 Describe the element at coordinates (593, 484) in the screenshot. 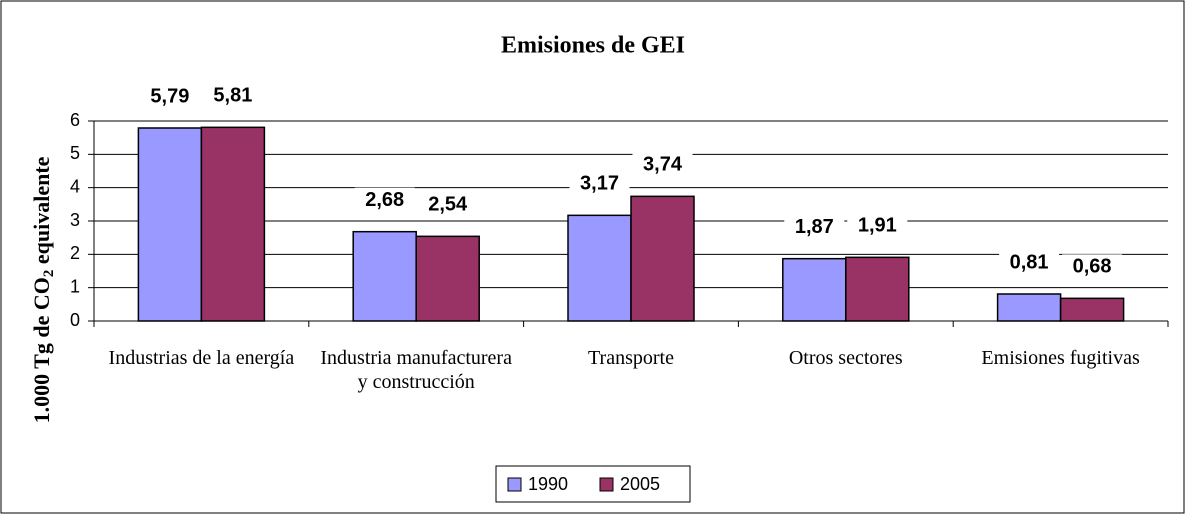

I see `legend-box` at that location.